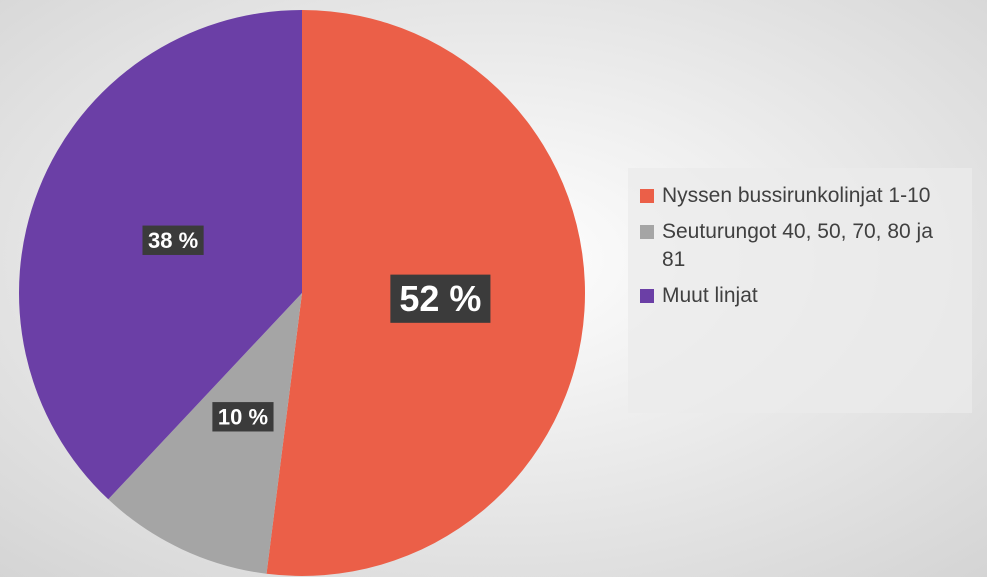  I want to click on data-label: 38 %, so click(173, 240).